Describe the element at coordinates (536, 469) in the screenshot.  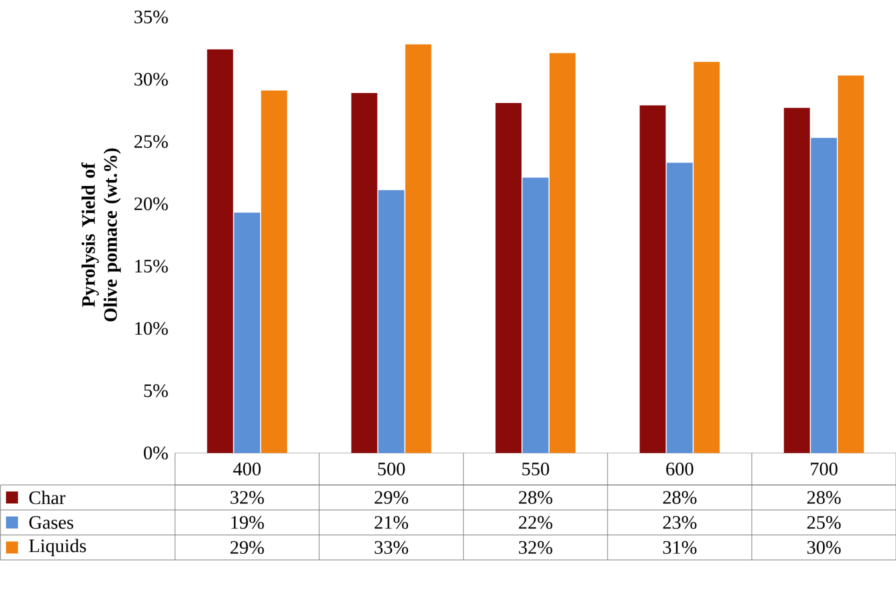
I see `x-tick-label: 550` at that location.